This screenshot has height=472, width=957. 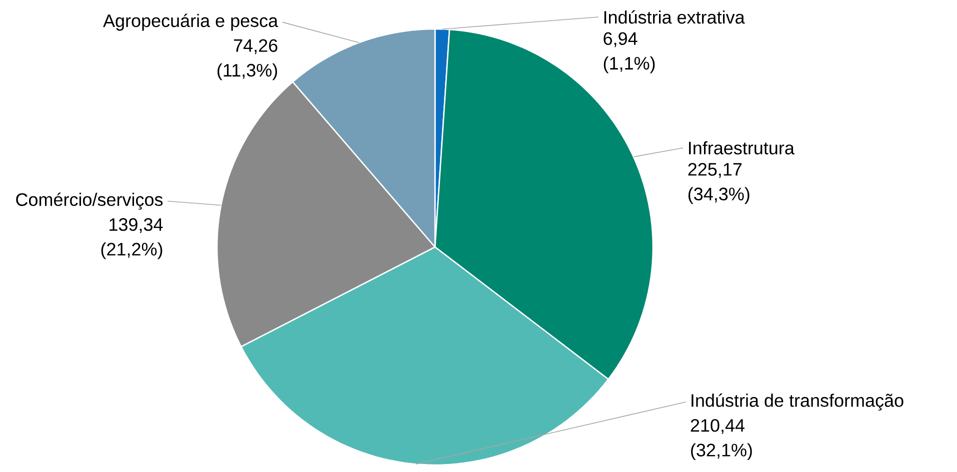 What do you see at coordinates (132, 239) in the screenshot?
I see `data-label: 139,34 (21,2%)` at bounding box center [132, 239].